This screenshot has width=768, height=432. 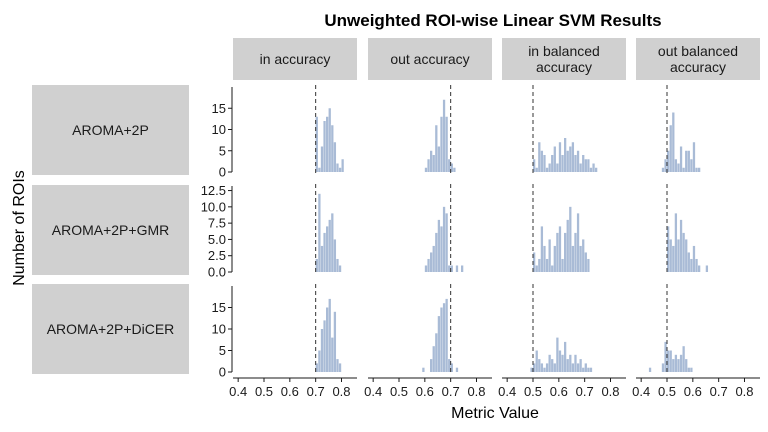 What do you see at coordinates (219, 129) in the screenshot?
I see `y-tick-label-row-0: 10` at bounding box center [219, 129].